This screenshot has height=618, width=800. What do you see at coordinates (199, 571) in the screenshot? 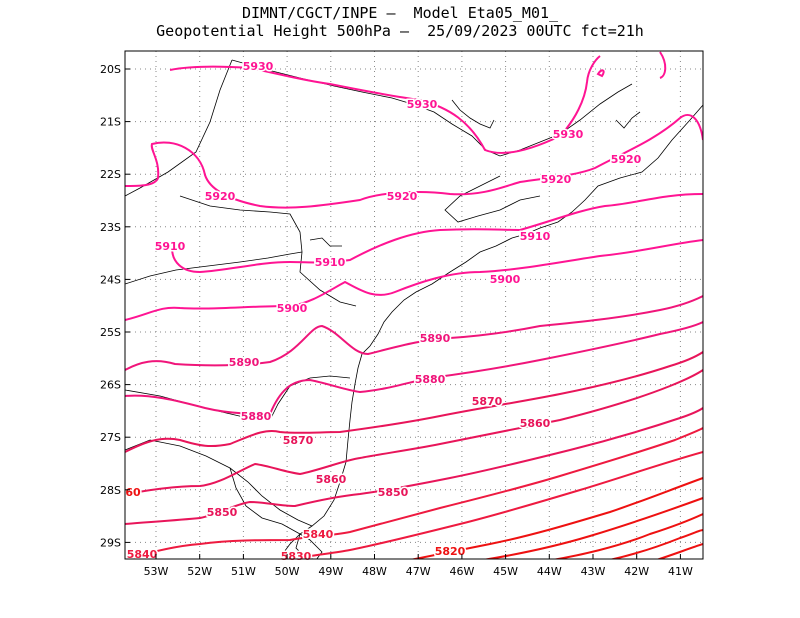
I see `lon-tick-label: 52W` at bounding box center [199, 571].